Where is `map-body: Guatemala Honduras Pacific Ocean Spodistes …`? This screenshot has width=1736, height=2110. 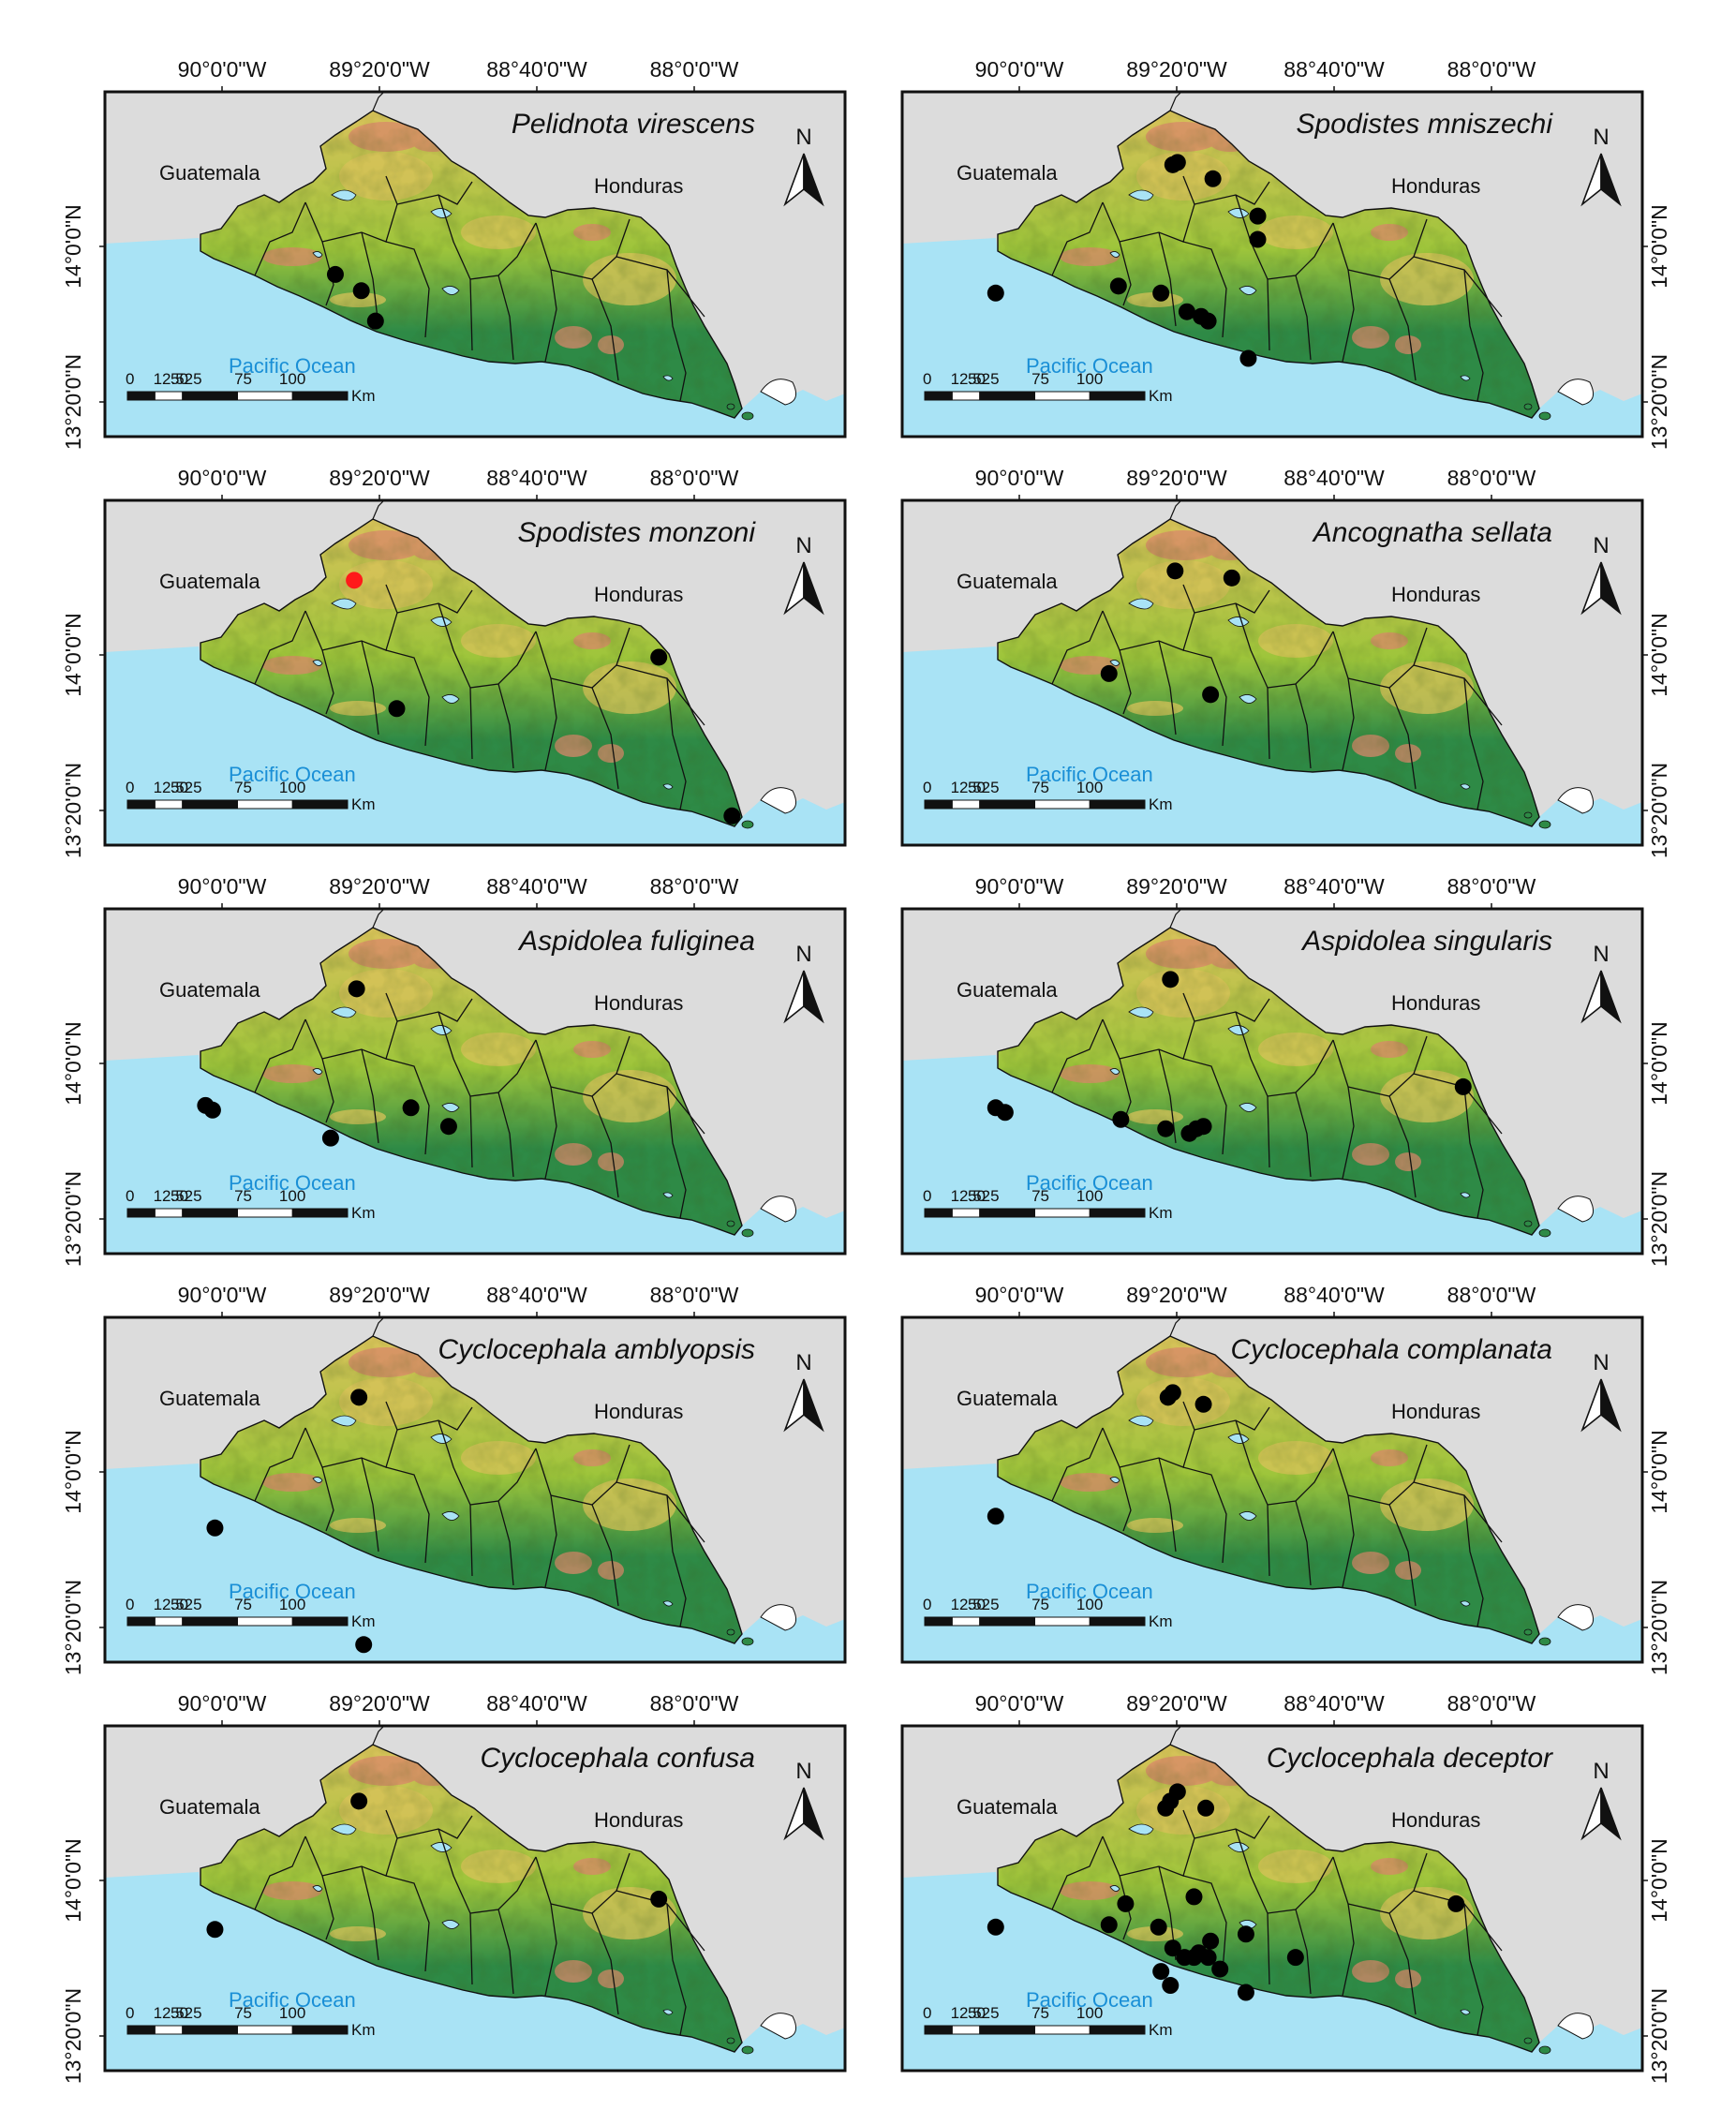 map-body: Guatemala Honduras Pacific Ocean Spodistes … is located at coordinates (475, 672).